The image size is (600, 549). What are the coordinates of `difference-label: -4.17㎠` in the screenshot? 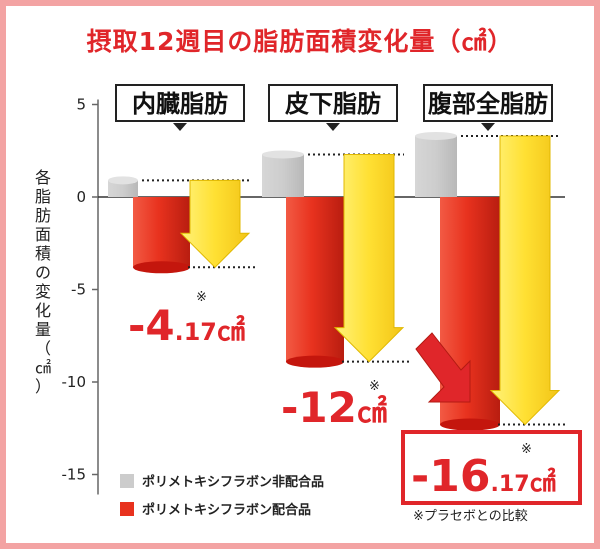 It's located at (186, 325).